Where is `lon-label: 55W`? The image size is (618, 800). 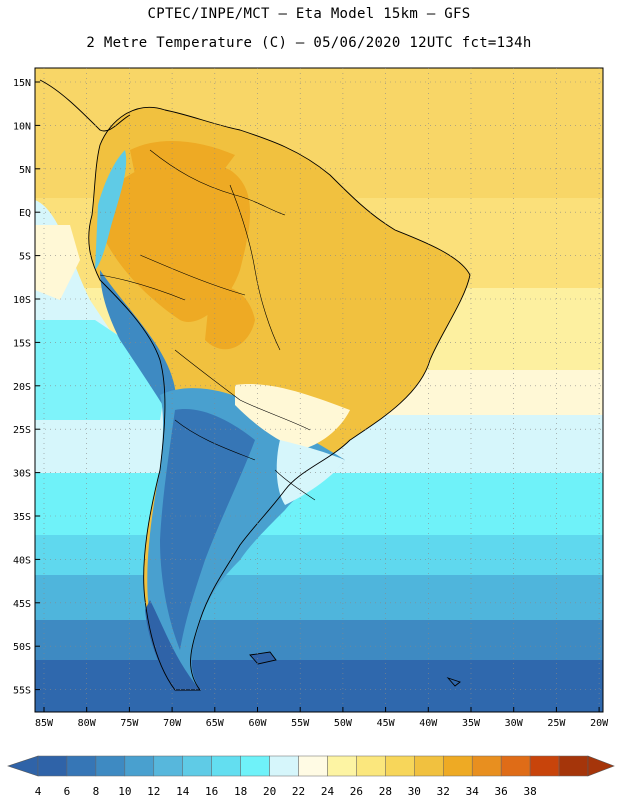
lon-label: 55W is located at coordinates (300, 723).